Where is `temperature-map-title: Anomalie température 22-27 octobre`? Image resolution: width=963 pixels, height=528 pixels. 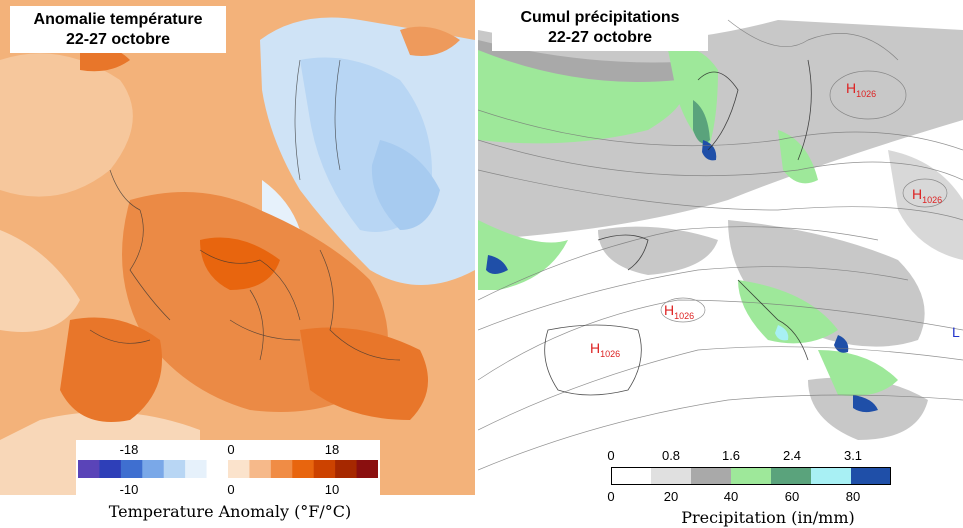 temperature-map-title: Anomalie température 22-27 octobre is located at coordinates (118, 29).